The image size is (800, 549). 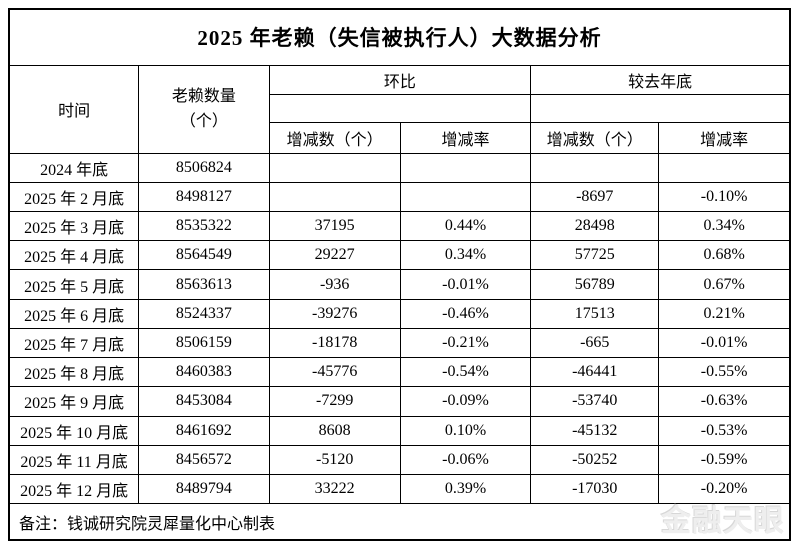 I want to click on header-count: 老赖数量 （个）, so click(x=204, y=109).